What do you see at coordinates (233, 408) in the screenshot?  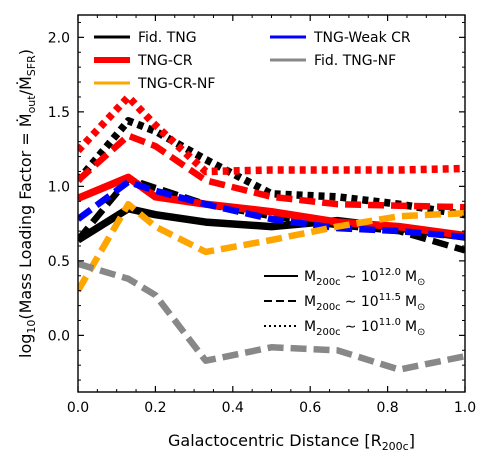 I see `x-tick-label: 0.4` at bounding box center [233, 408].